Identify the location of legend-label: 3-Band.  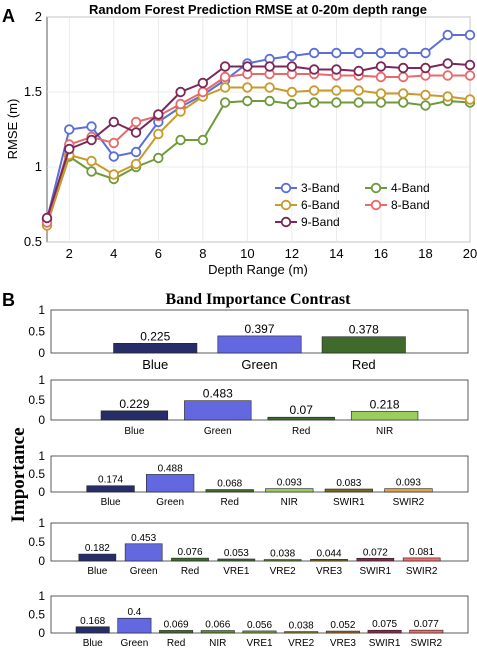
(320, 188).